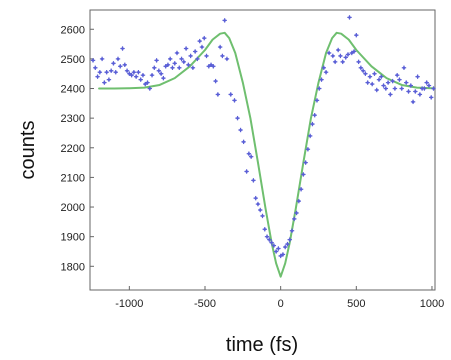 This screenshot has height=360, width=451. I want to click on y-tick-label: 1900, so click(73, 238).